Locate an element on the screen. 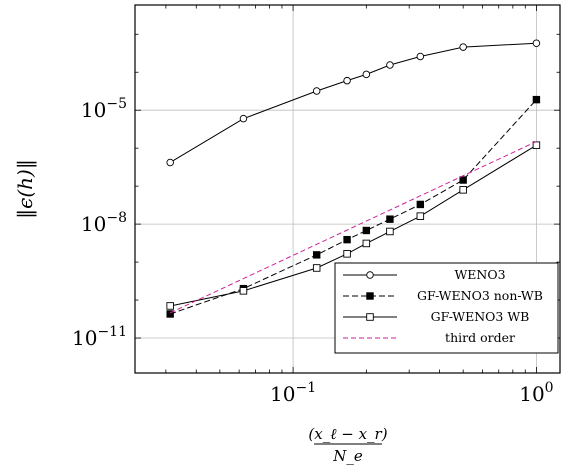  legend-label: GF-WENO3 non-WB is located at coordinates (480, 295).